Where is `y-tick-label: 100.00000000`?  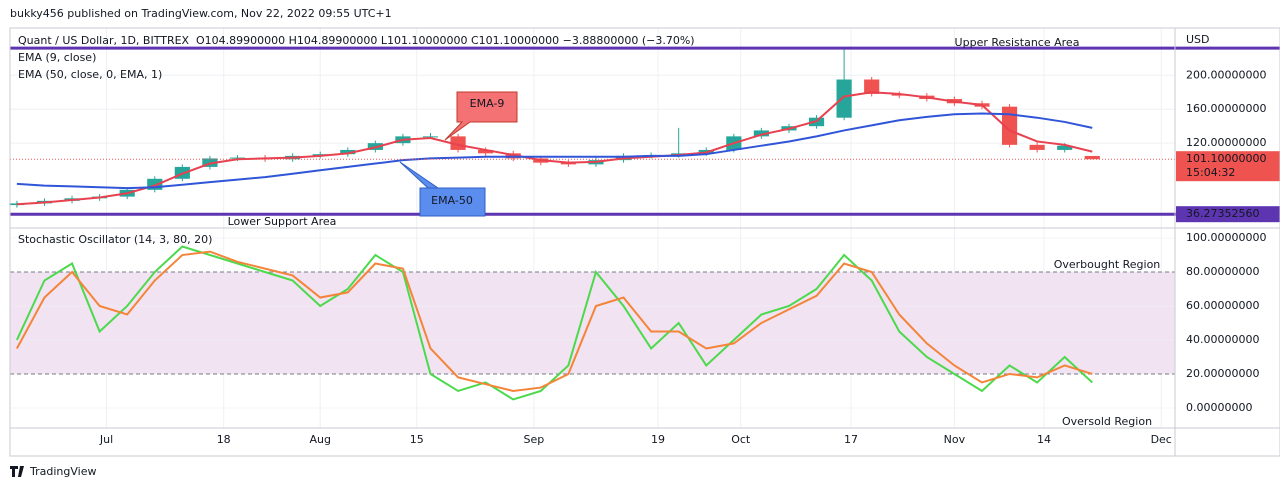
y-tick-label: 100.00000000 is located at coordinates (1226, 237).